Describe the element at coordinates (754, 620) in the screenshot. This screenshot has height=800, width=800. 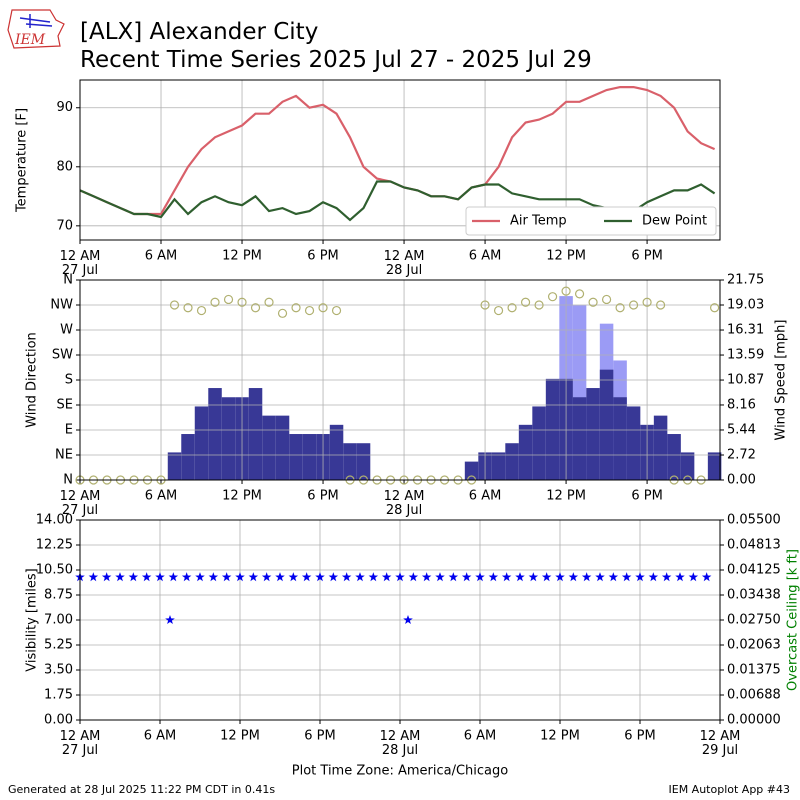
I see `y2-tick-label: 0.02750` at that location.